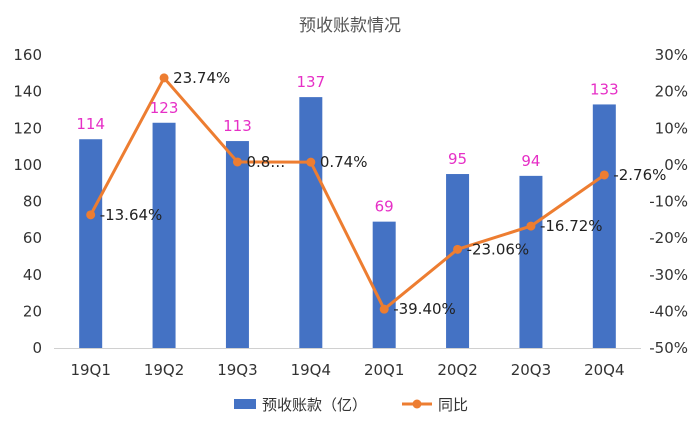  I want to click on line-value-label: -39.40%, so click(424, 309).